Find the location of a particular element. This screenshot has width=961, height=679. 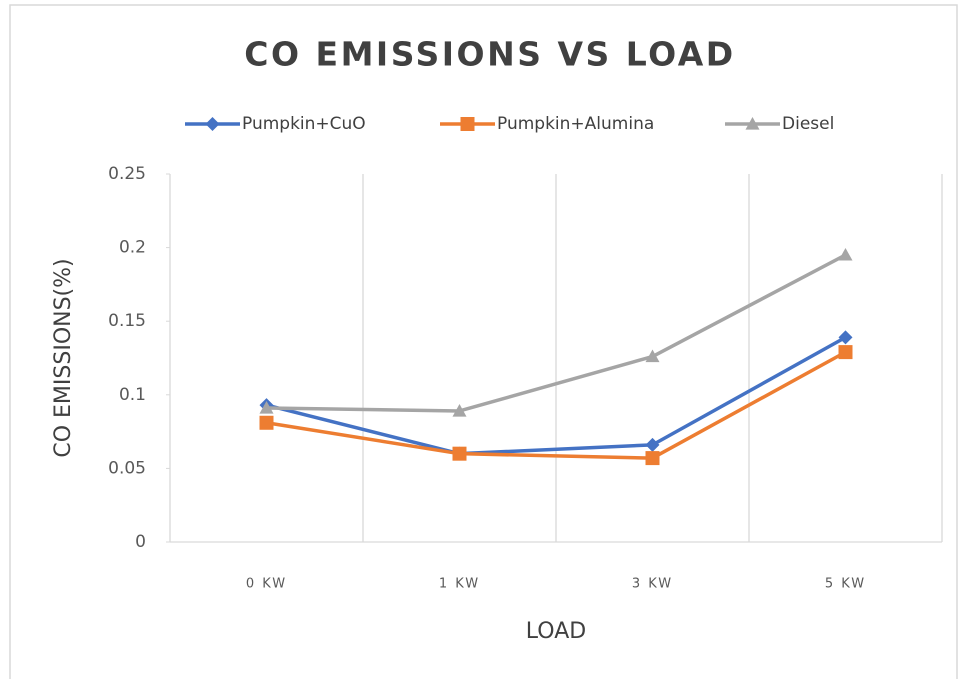

legend-label: Pumpkin+Alumina is located at coordinates (575, 124).